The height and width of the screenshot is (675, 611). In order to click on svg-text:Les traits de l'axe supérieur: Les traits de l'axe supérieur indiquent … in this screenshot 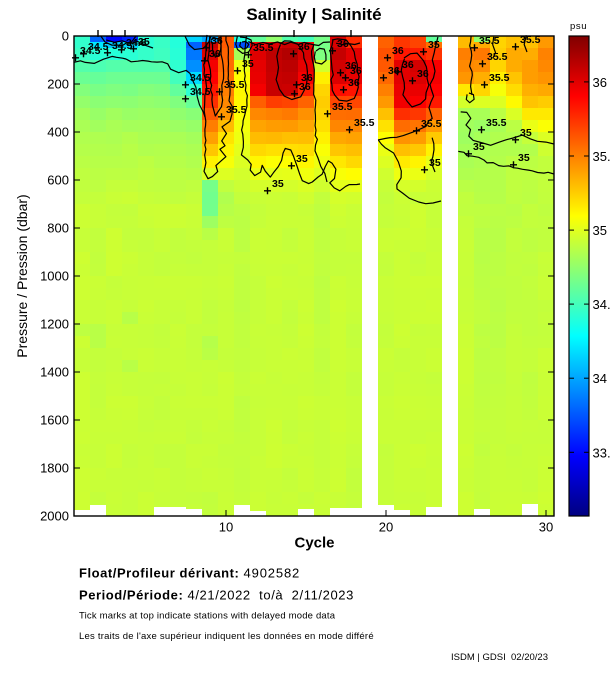, I will do `click(226, 636)`.